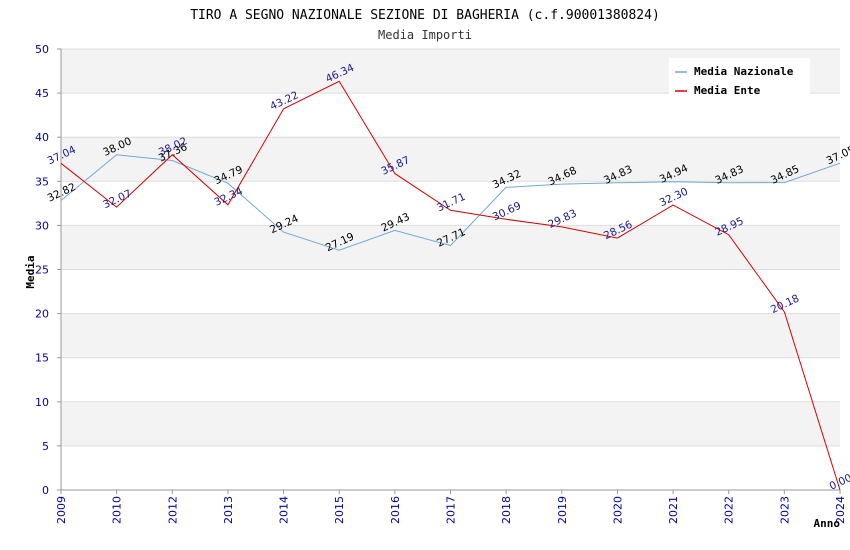  Describe the element at coordinates (451, 510) in the screenshot. I see `x-tick-label: 2017` at that location.